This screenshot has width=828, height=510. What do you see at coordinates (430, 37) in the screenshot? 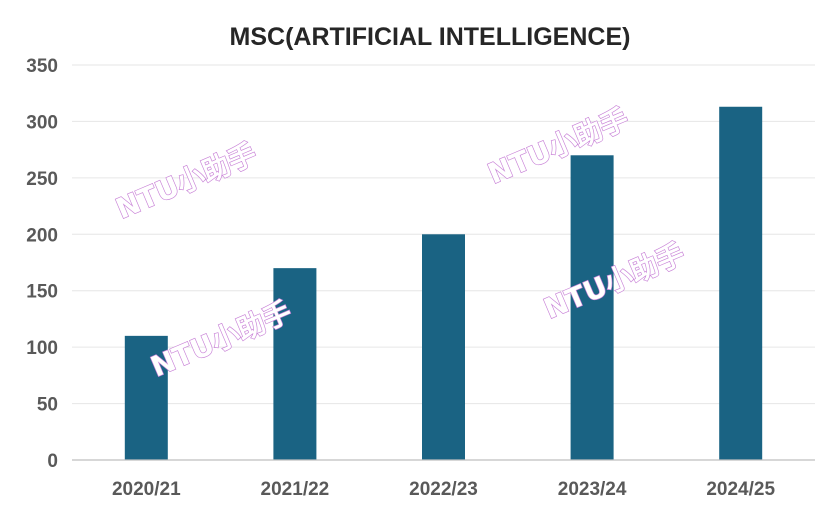
I see `chart-title: MSC(ARTIFICIAL INTELLIGENCE)` at bounding box center [430, 37].